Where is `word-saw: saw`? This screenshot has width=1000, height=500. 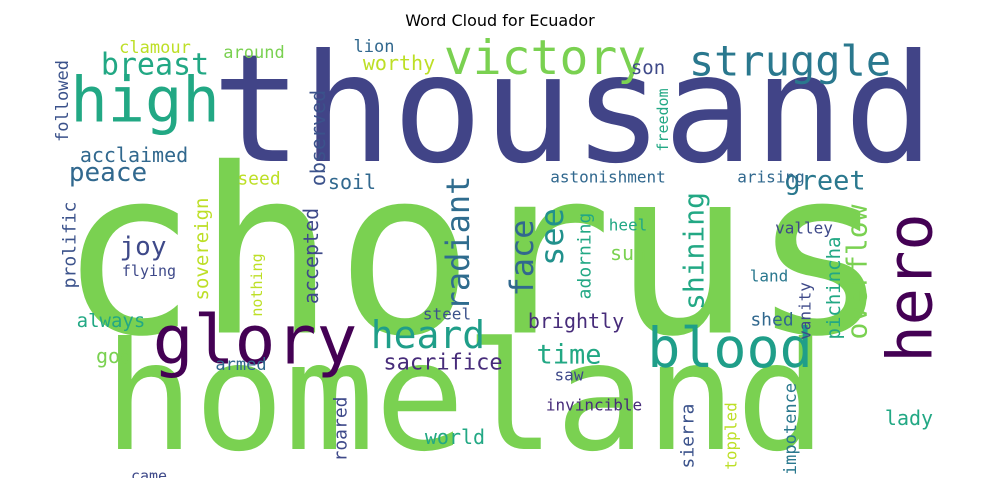 word-saw: saw is located at coordinates (569, 375).